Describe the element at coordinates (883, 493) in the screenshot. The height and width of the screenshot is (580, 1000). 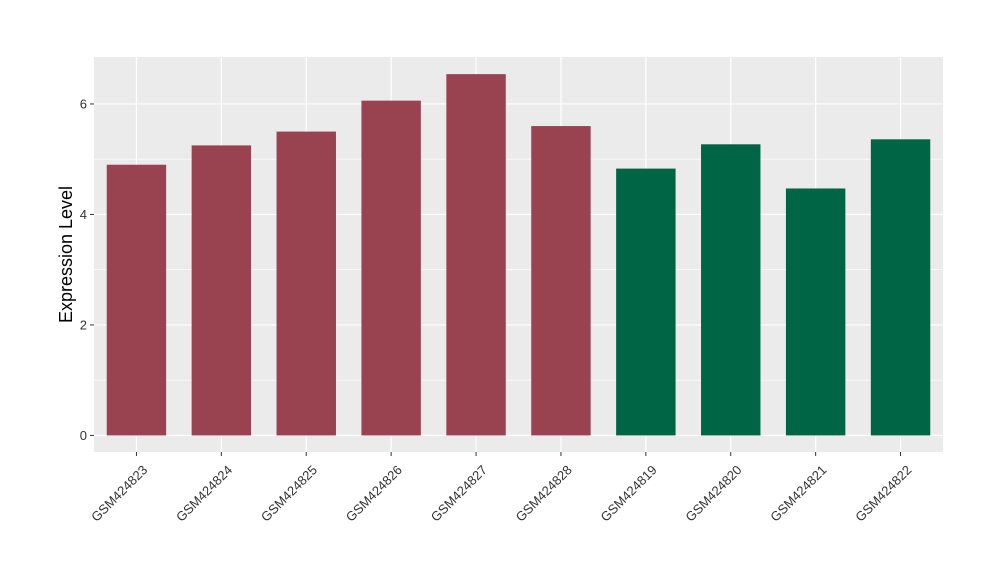
I see `x-tick-label: GSM424822` at that location.